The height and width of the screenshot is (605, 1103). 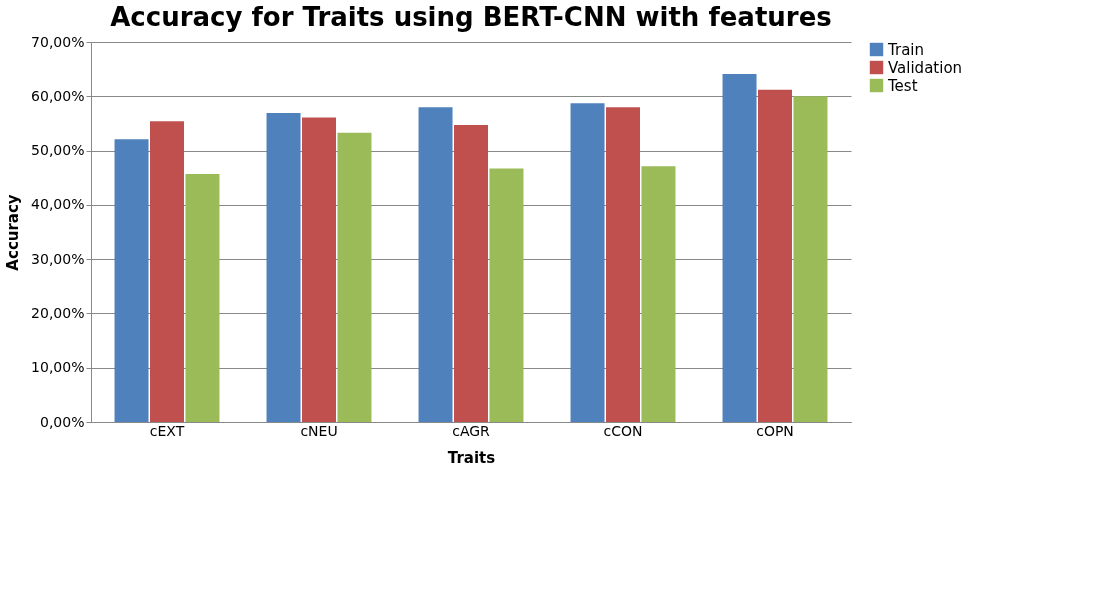 I want to click on y-tick-label: 30,00%, so click(x=58, y=258).